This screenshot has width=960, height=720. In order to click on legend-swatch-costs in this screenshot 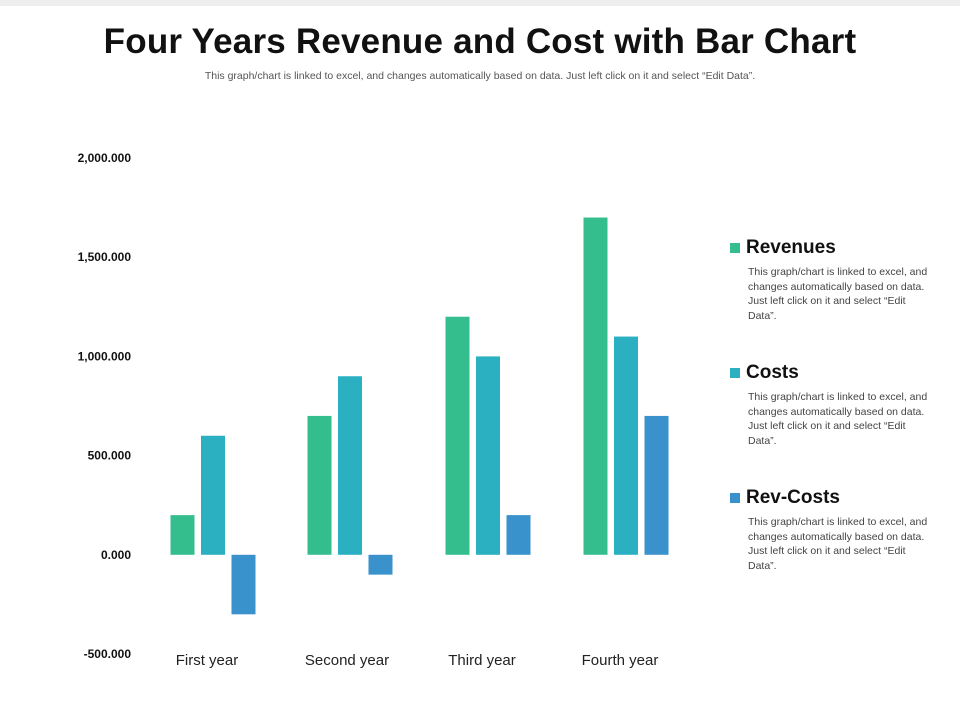, I will do `click(735, 373)`.